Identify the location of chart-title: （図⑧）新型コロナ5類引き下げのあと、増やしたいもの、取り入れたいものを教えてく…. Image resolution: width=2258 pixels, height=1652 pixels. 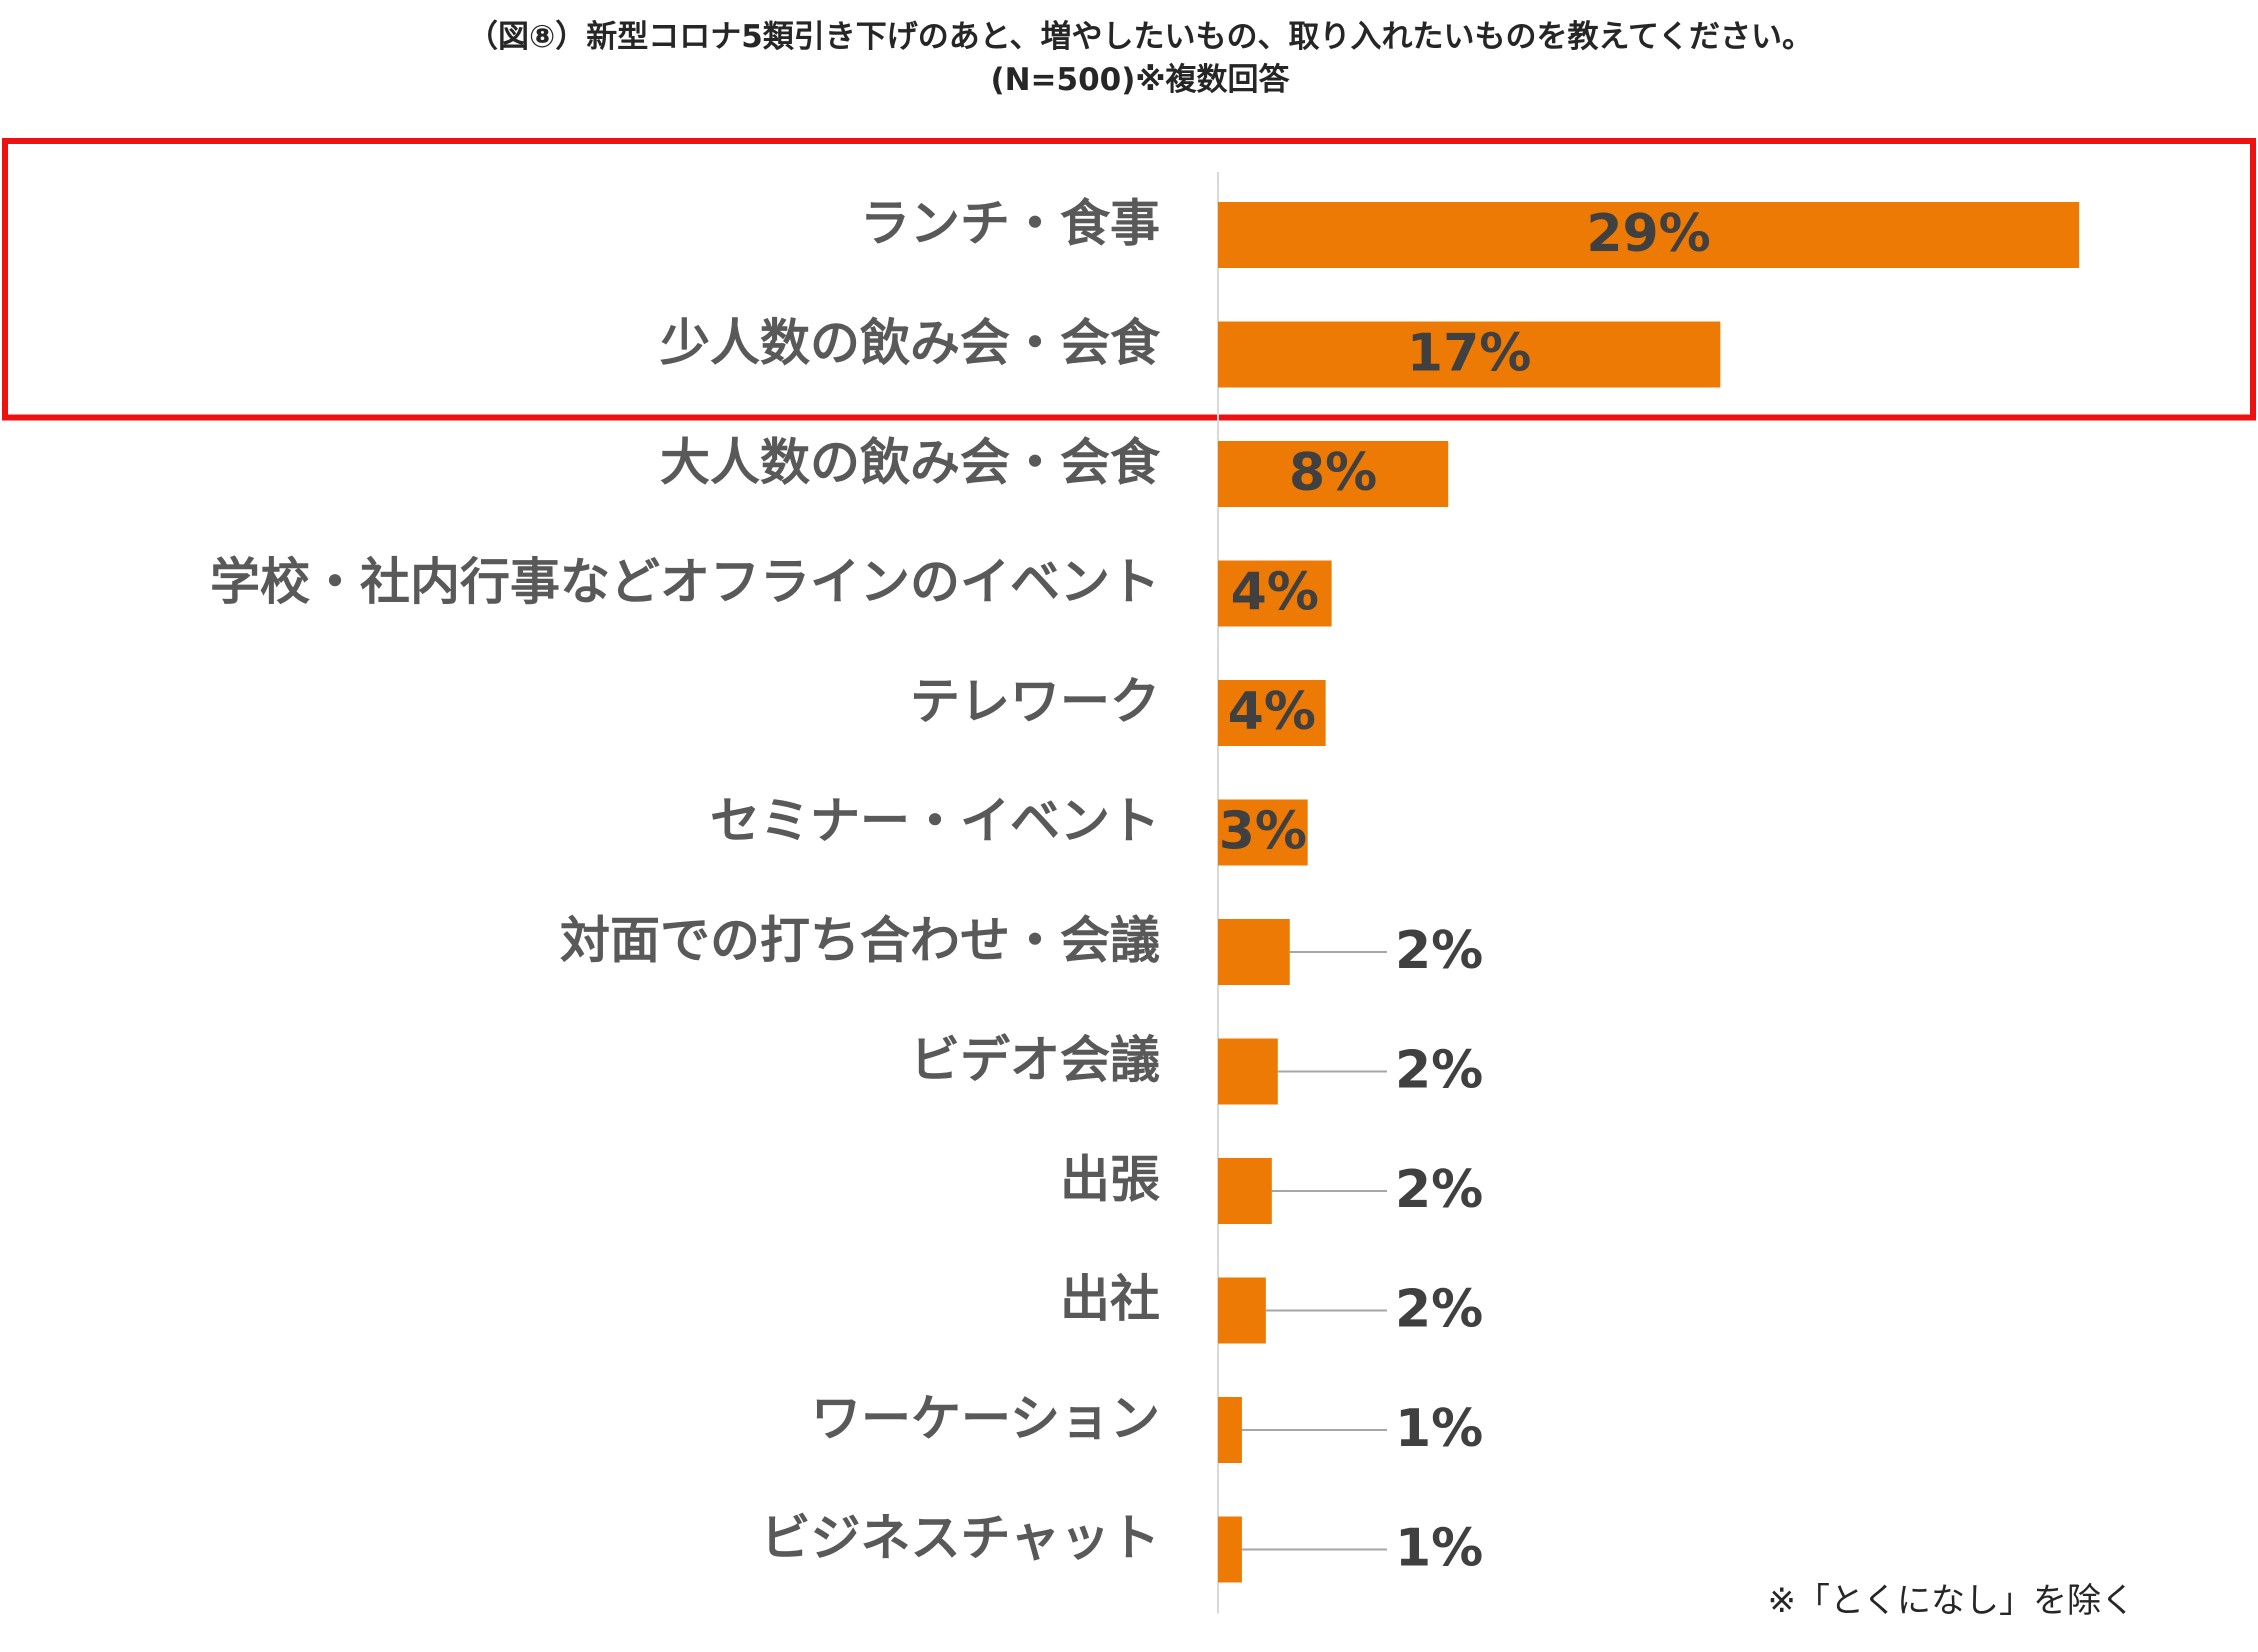
(1140, 37).